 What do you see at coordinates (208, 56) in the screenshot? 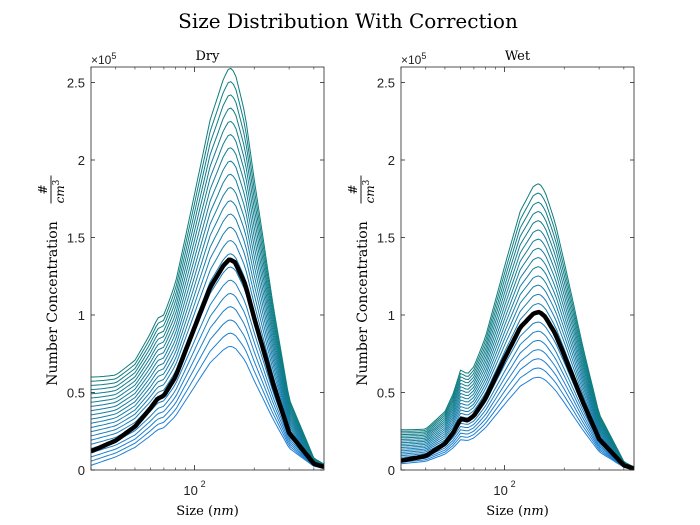
I see `panel-title: Dry` at bounding box center [208, 56].